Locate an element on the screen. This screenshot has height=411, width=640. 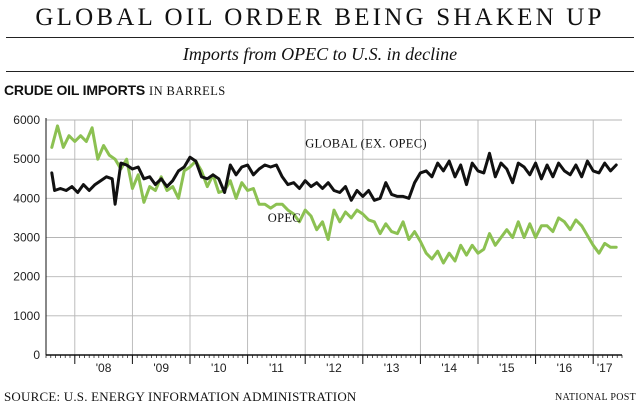
headline: GLOBAL OIL ORDER BEING SHAKEN UP is located at coordinates (320, 17).